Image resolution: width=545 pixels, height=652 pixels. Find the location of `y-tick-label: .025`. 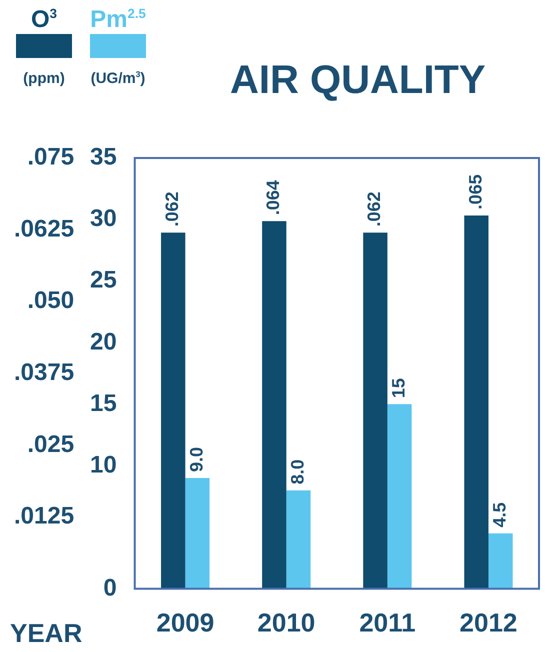

y-tick-label: .025 is located at coordinates (50, 444).